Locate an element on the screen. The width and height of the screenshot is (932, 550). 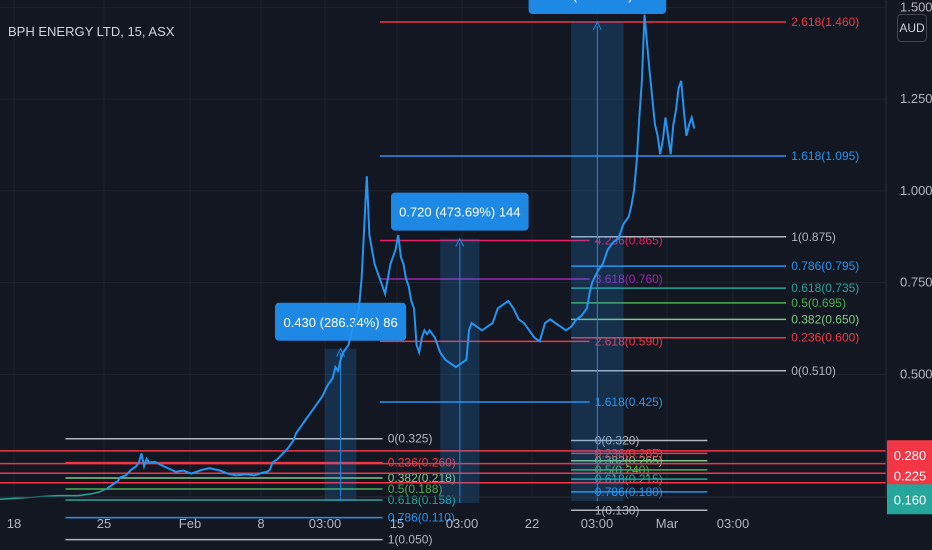
y-tick-label: 0.750 is located at coordinates (916, 282).